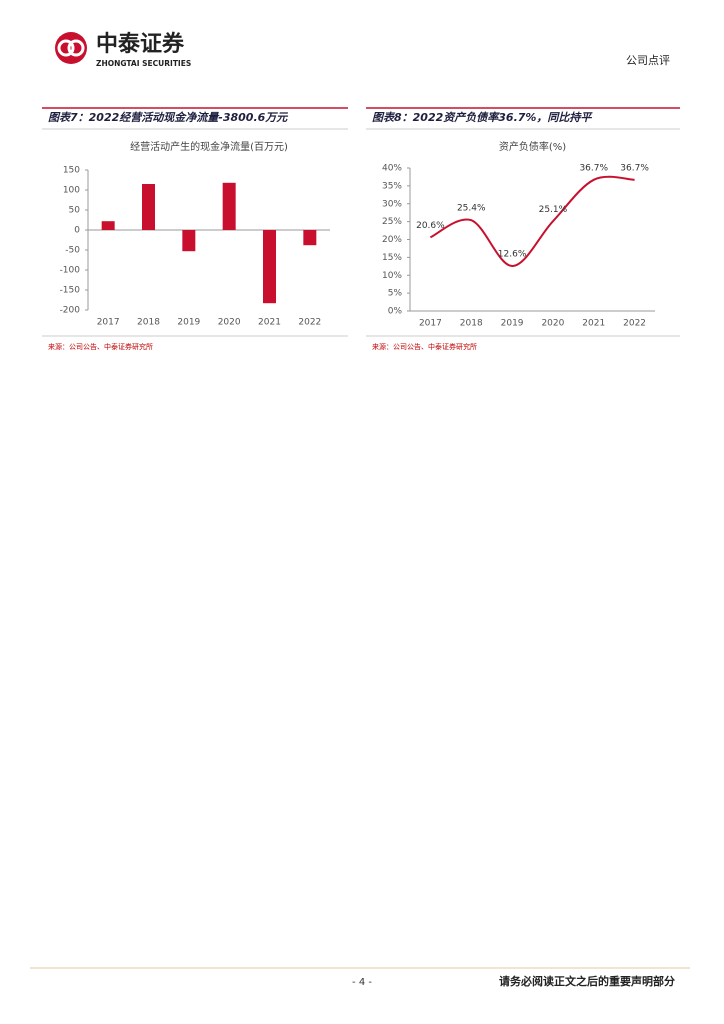  What do you see at coordinates (168, 117) in the screenshot?
I see `figure-caption: 图表7：2022经营活动现金净流量-3800.6万元` at bounding box center [168, 117].